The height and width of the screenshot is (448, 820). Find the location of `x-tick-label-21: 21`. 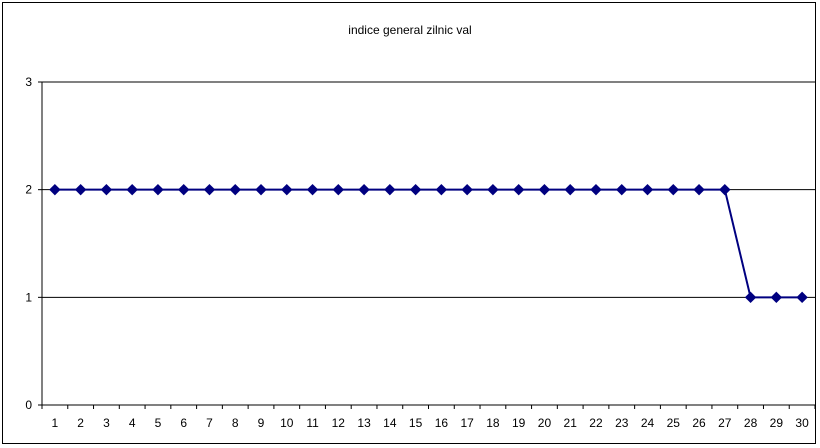

x-tick-label-21: 21 is located at coordinates (571, 423).